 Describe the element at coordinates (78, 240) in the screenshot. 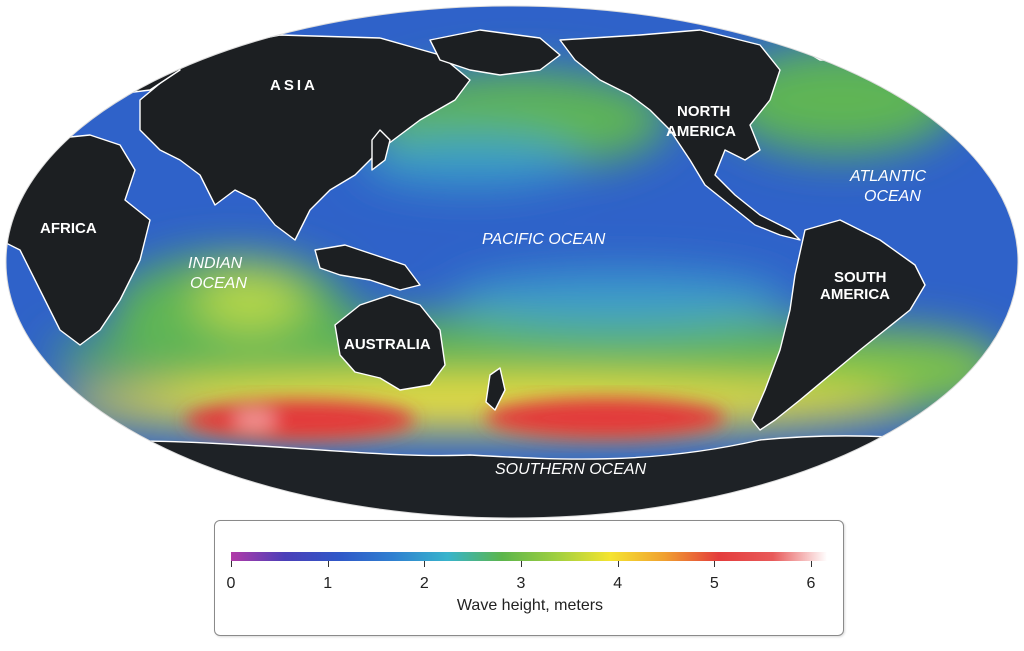

I see `africa-landmass` at that location.